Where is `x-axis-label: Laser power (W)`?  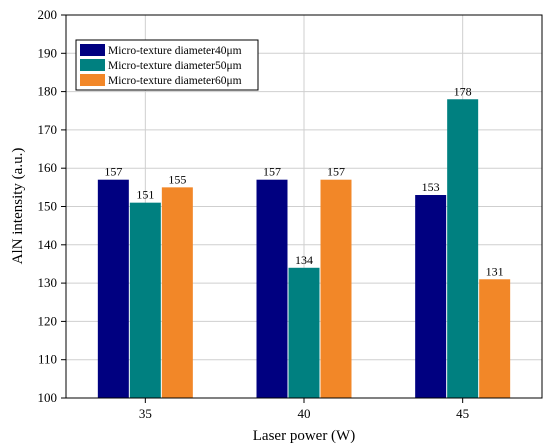
x-axis-label: Laser power (W) is located at coordinates (304, 436).